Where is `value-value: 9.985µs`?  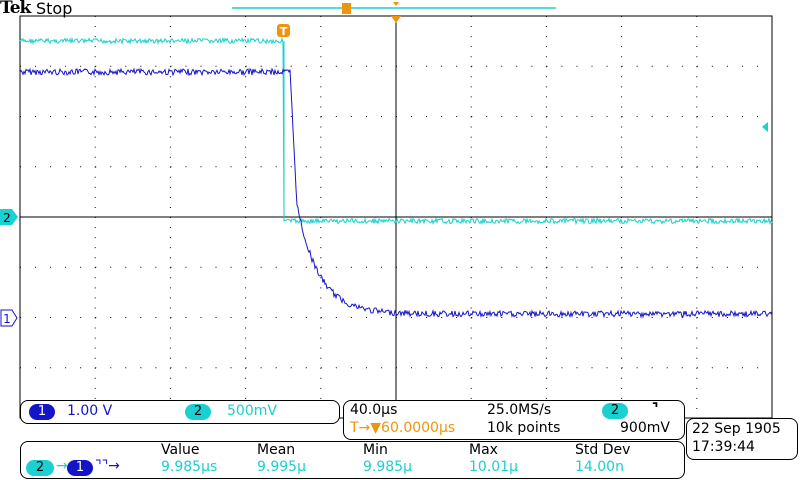
value-value: 9.985µs is located at coordinates (189, 467).